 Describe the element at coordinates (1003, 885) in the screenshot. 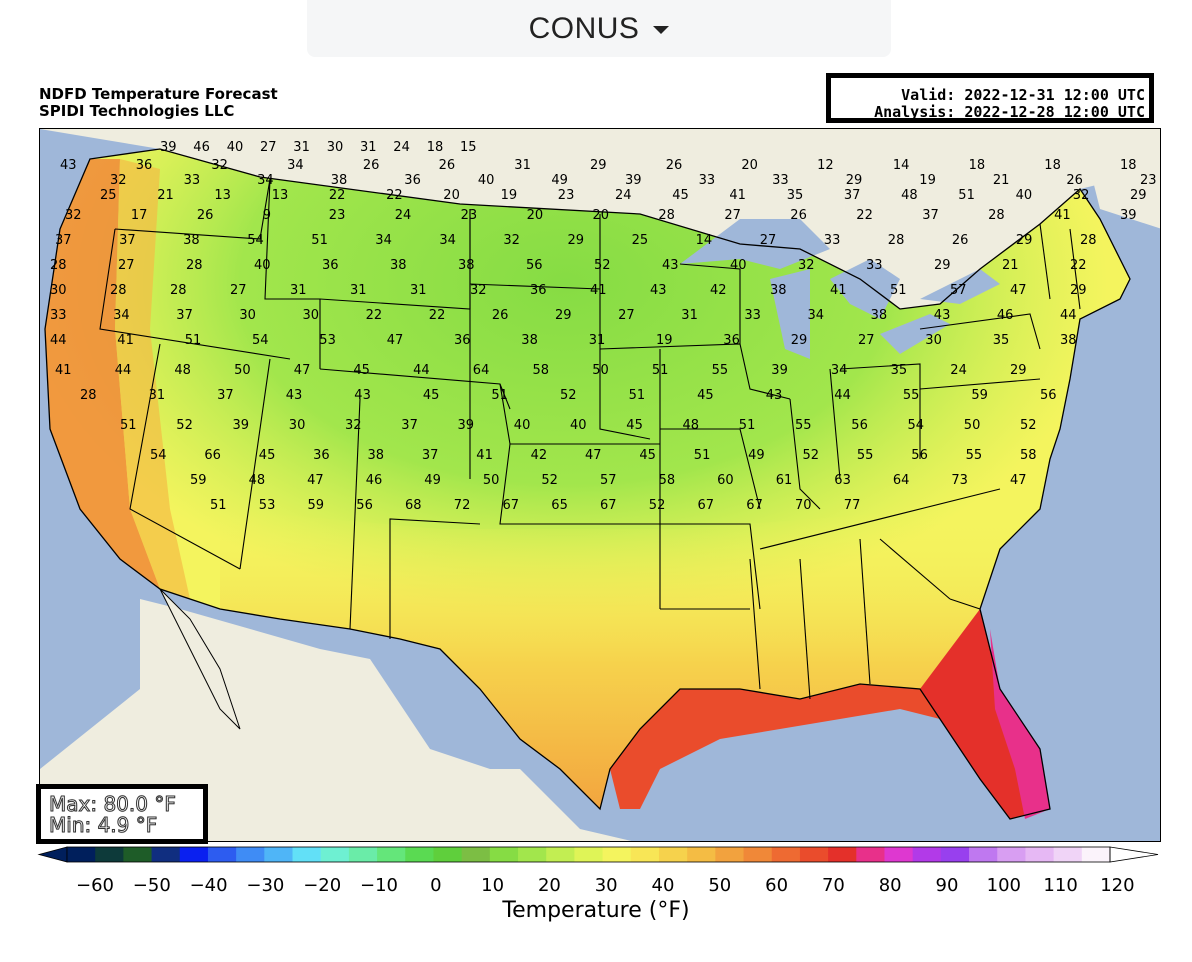

I see `colorbar-tick-label: 100` at that location.